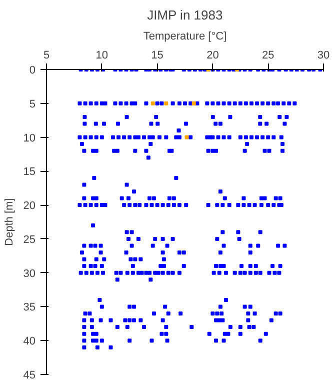 Image resolution: width=335 pixels, height=384 pixels. What do you see at coordinates (268, 56) in the screenshot?
I see `x-tick-label: 25` at bounding box center [268, 56].